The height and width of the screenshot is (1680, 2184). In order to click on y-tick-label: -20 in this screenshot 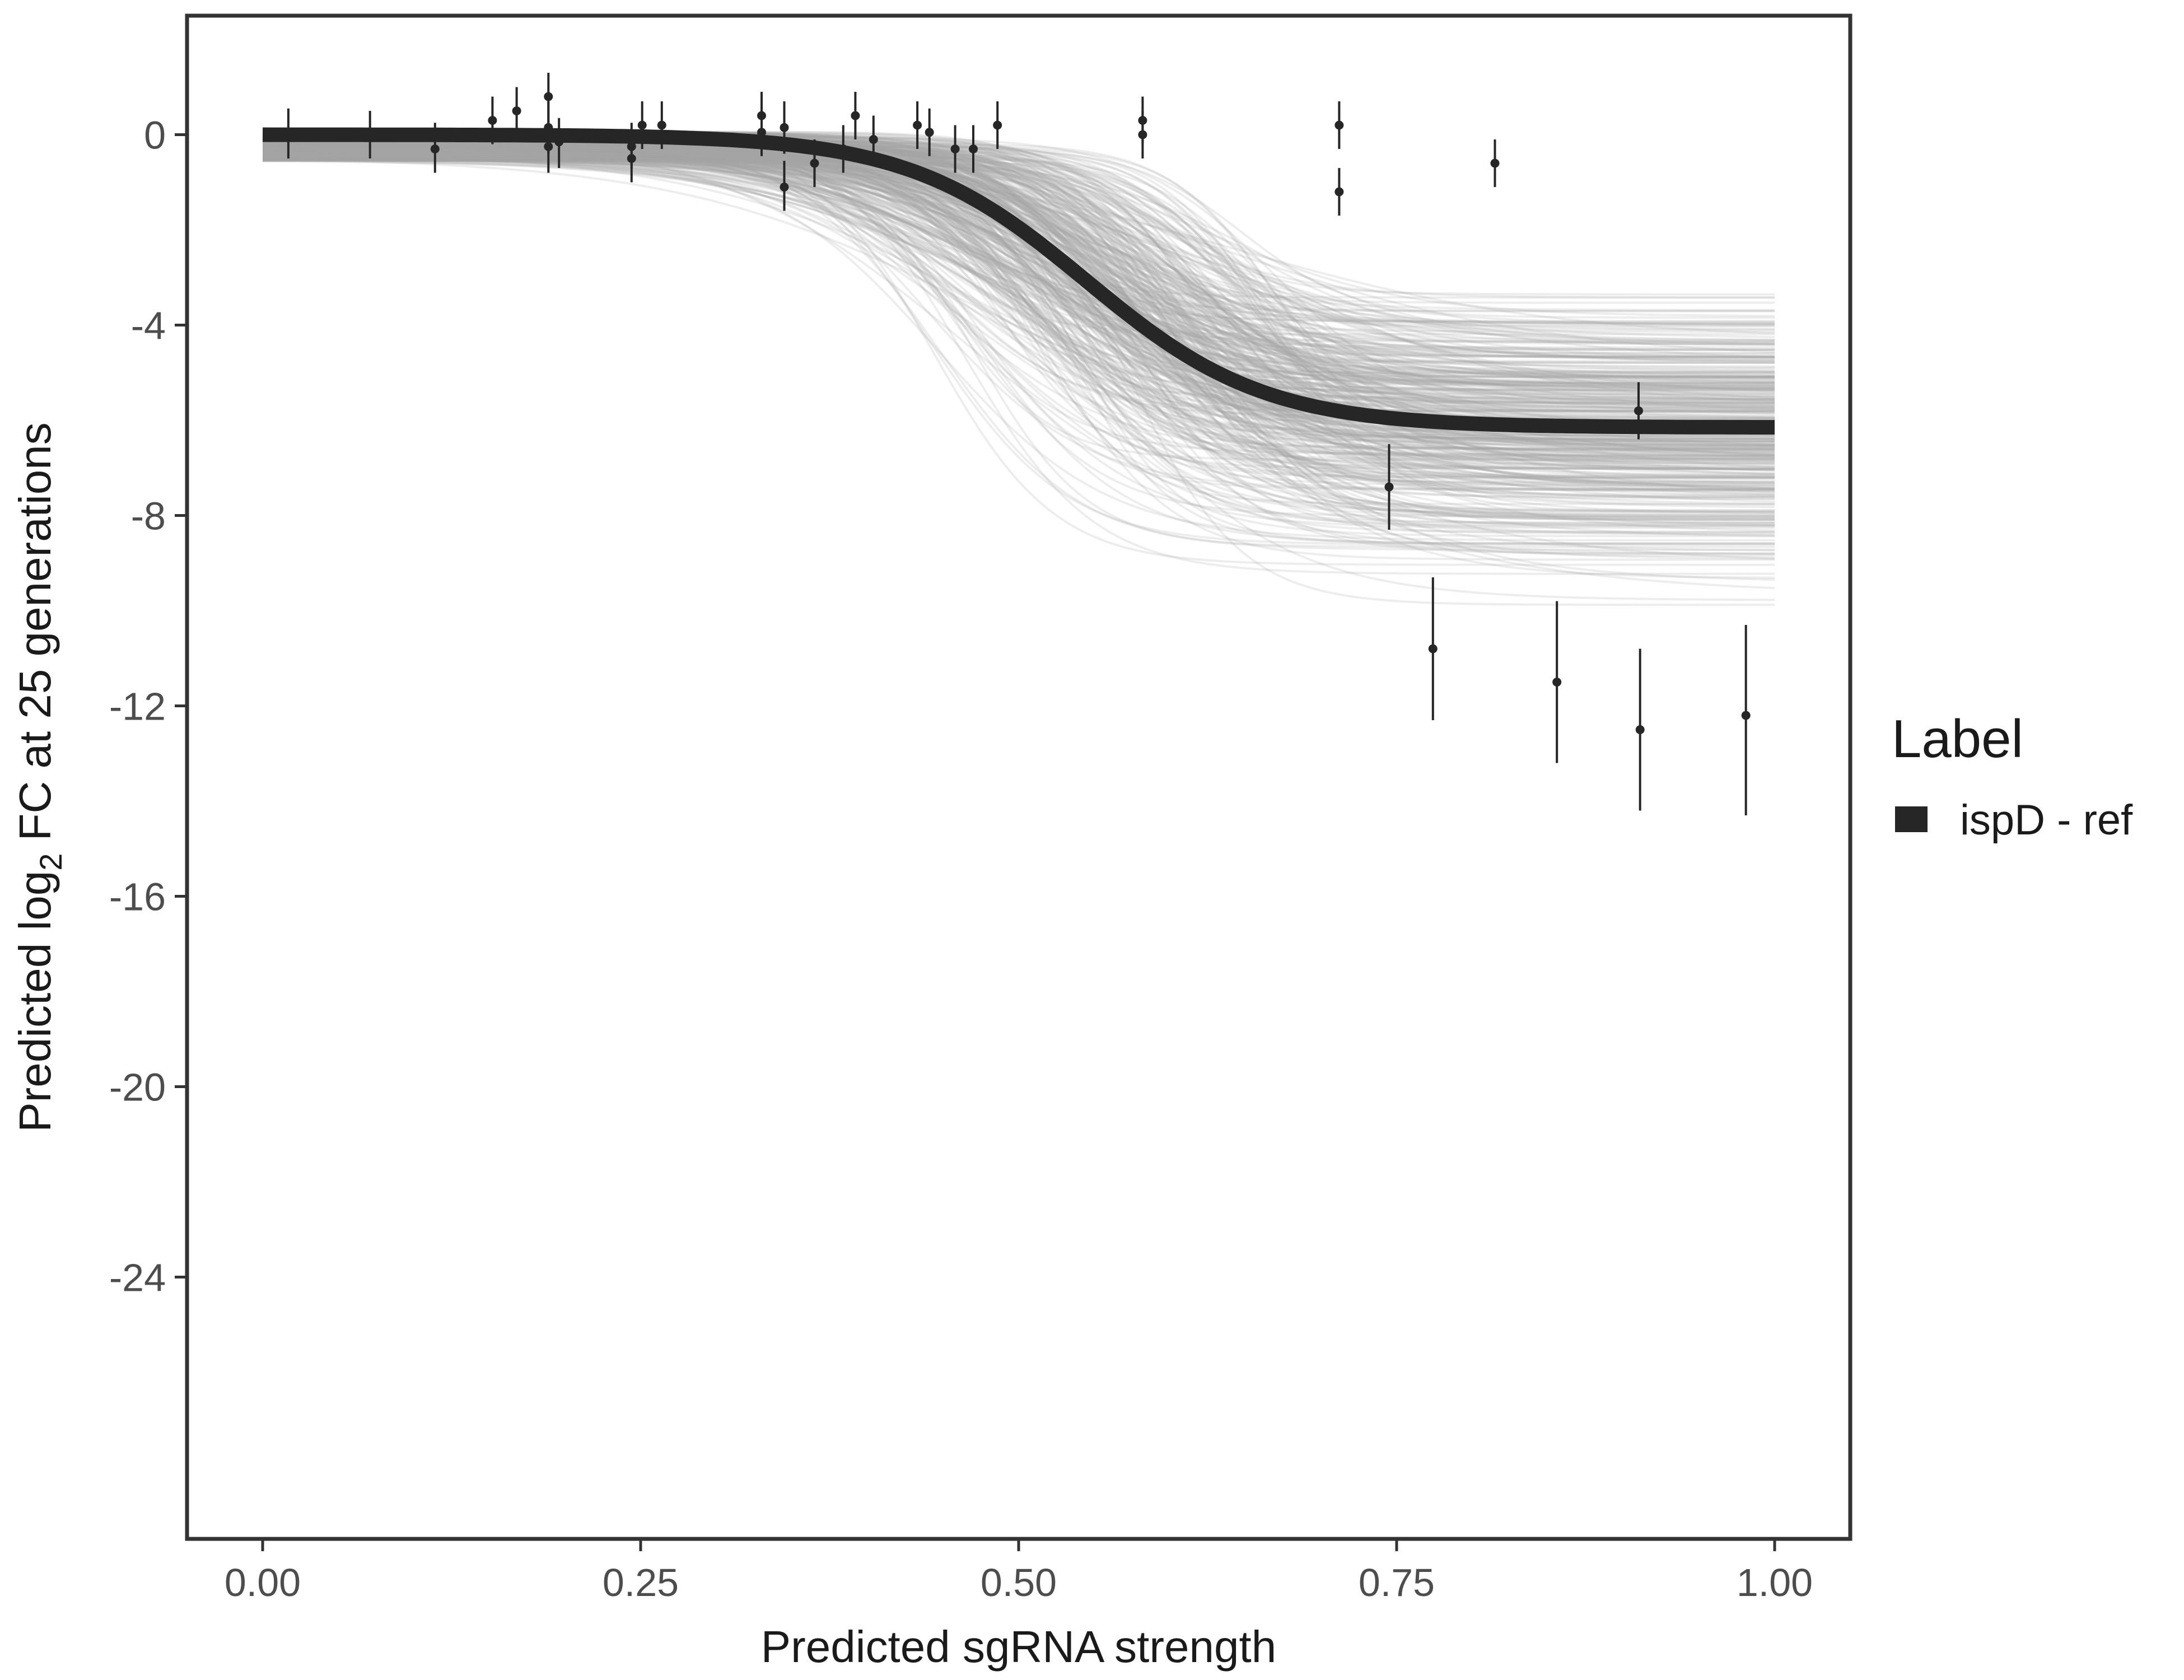, I will do `click(138, 1088)`.